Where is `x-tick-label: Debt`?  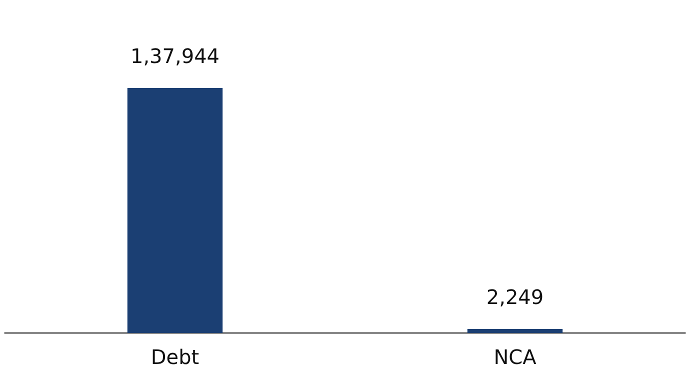
x-tick-label: Debt is located at coordinates (175, 357).